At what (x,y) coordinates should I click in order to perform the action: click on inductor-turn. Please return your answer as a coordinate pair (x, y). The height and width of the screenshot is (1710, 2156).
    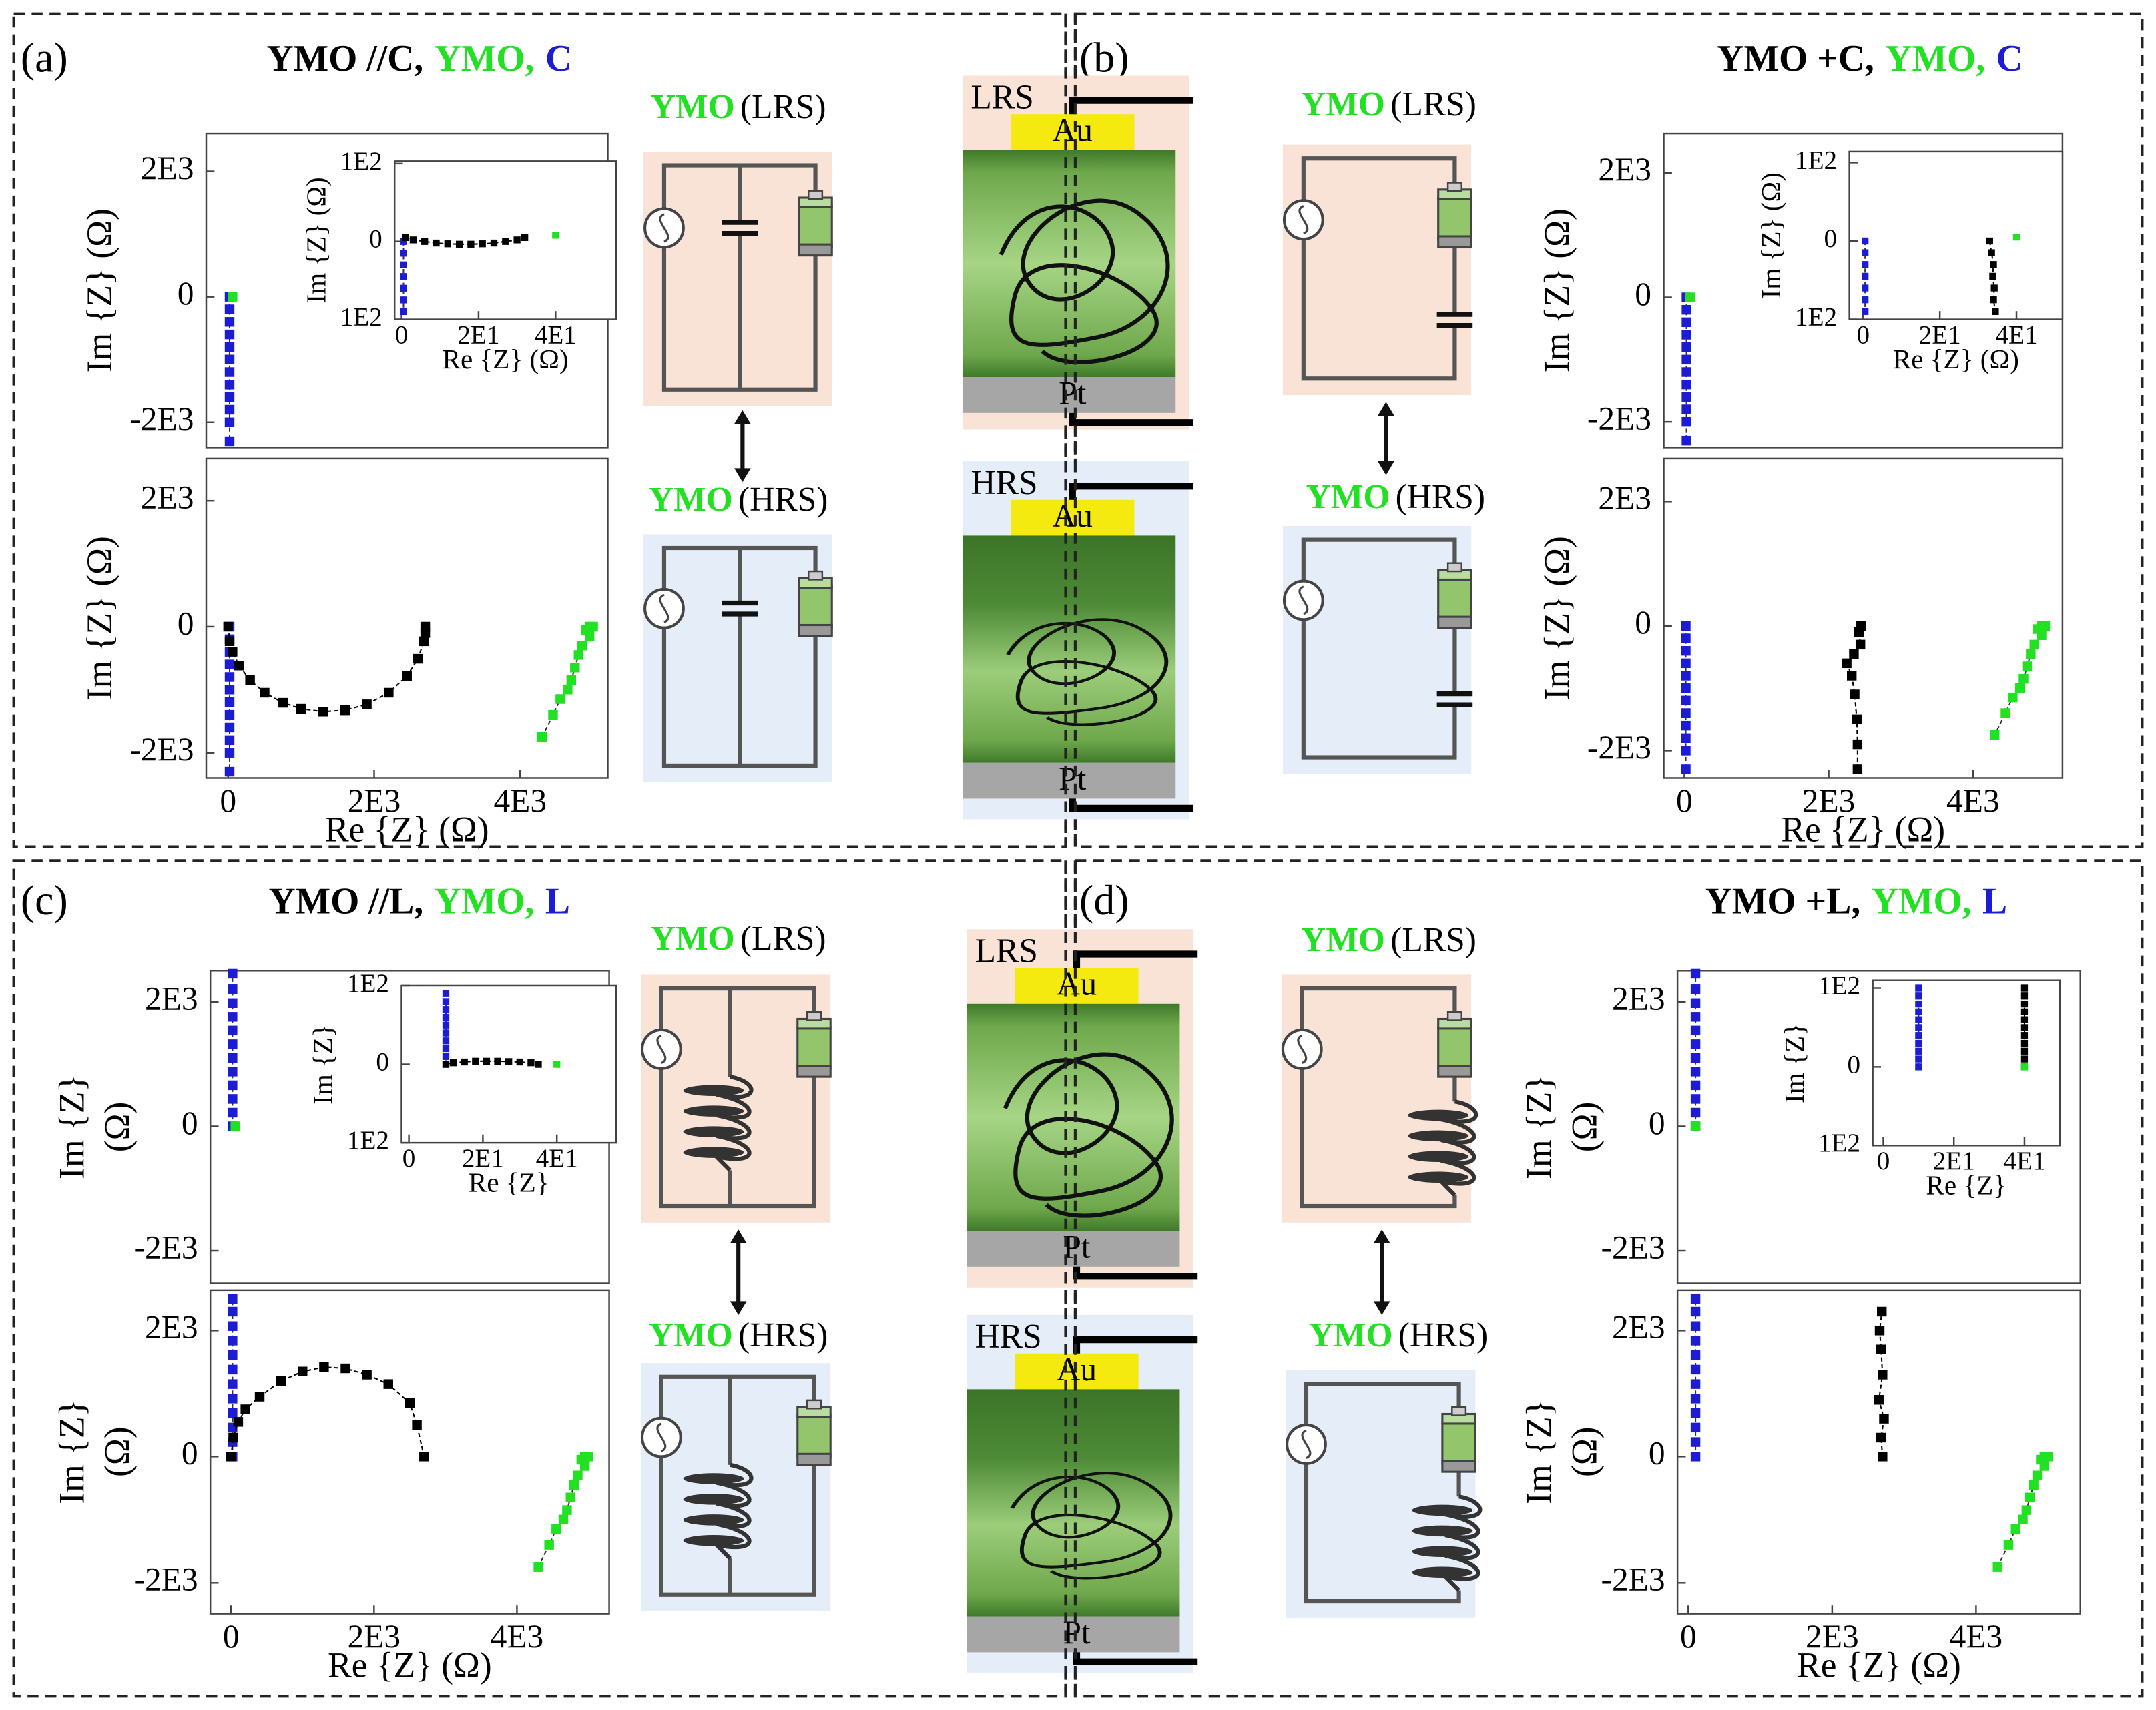
    Looking at the image, I should click on (1438, 1115).